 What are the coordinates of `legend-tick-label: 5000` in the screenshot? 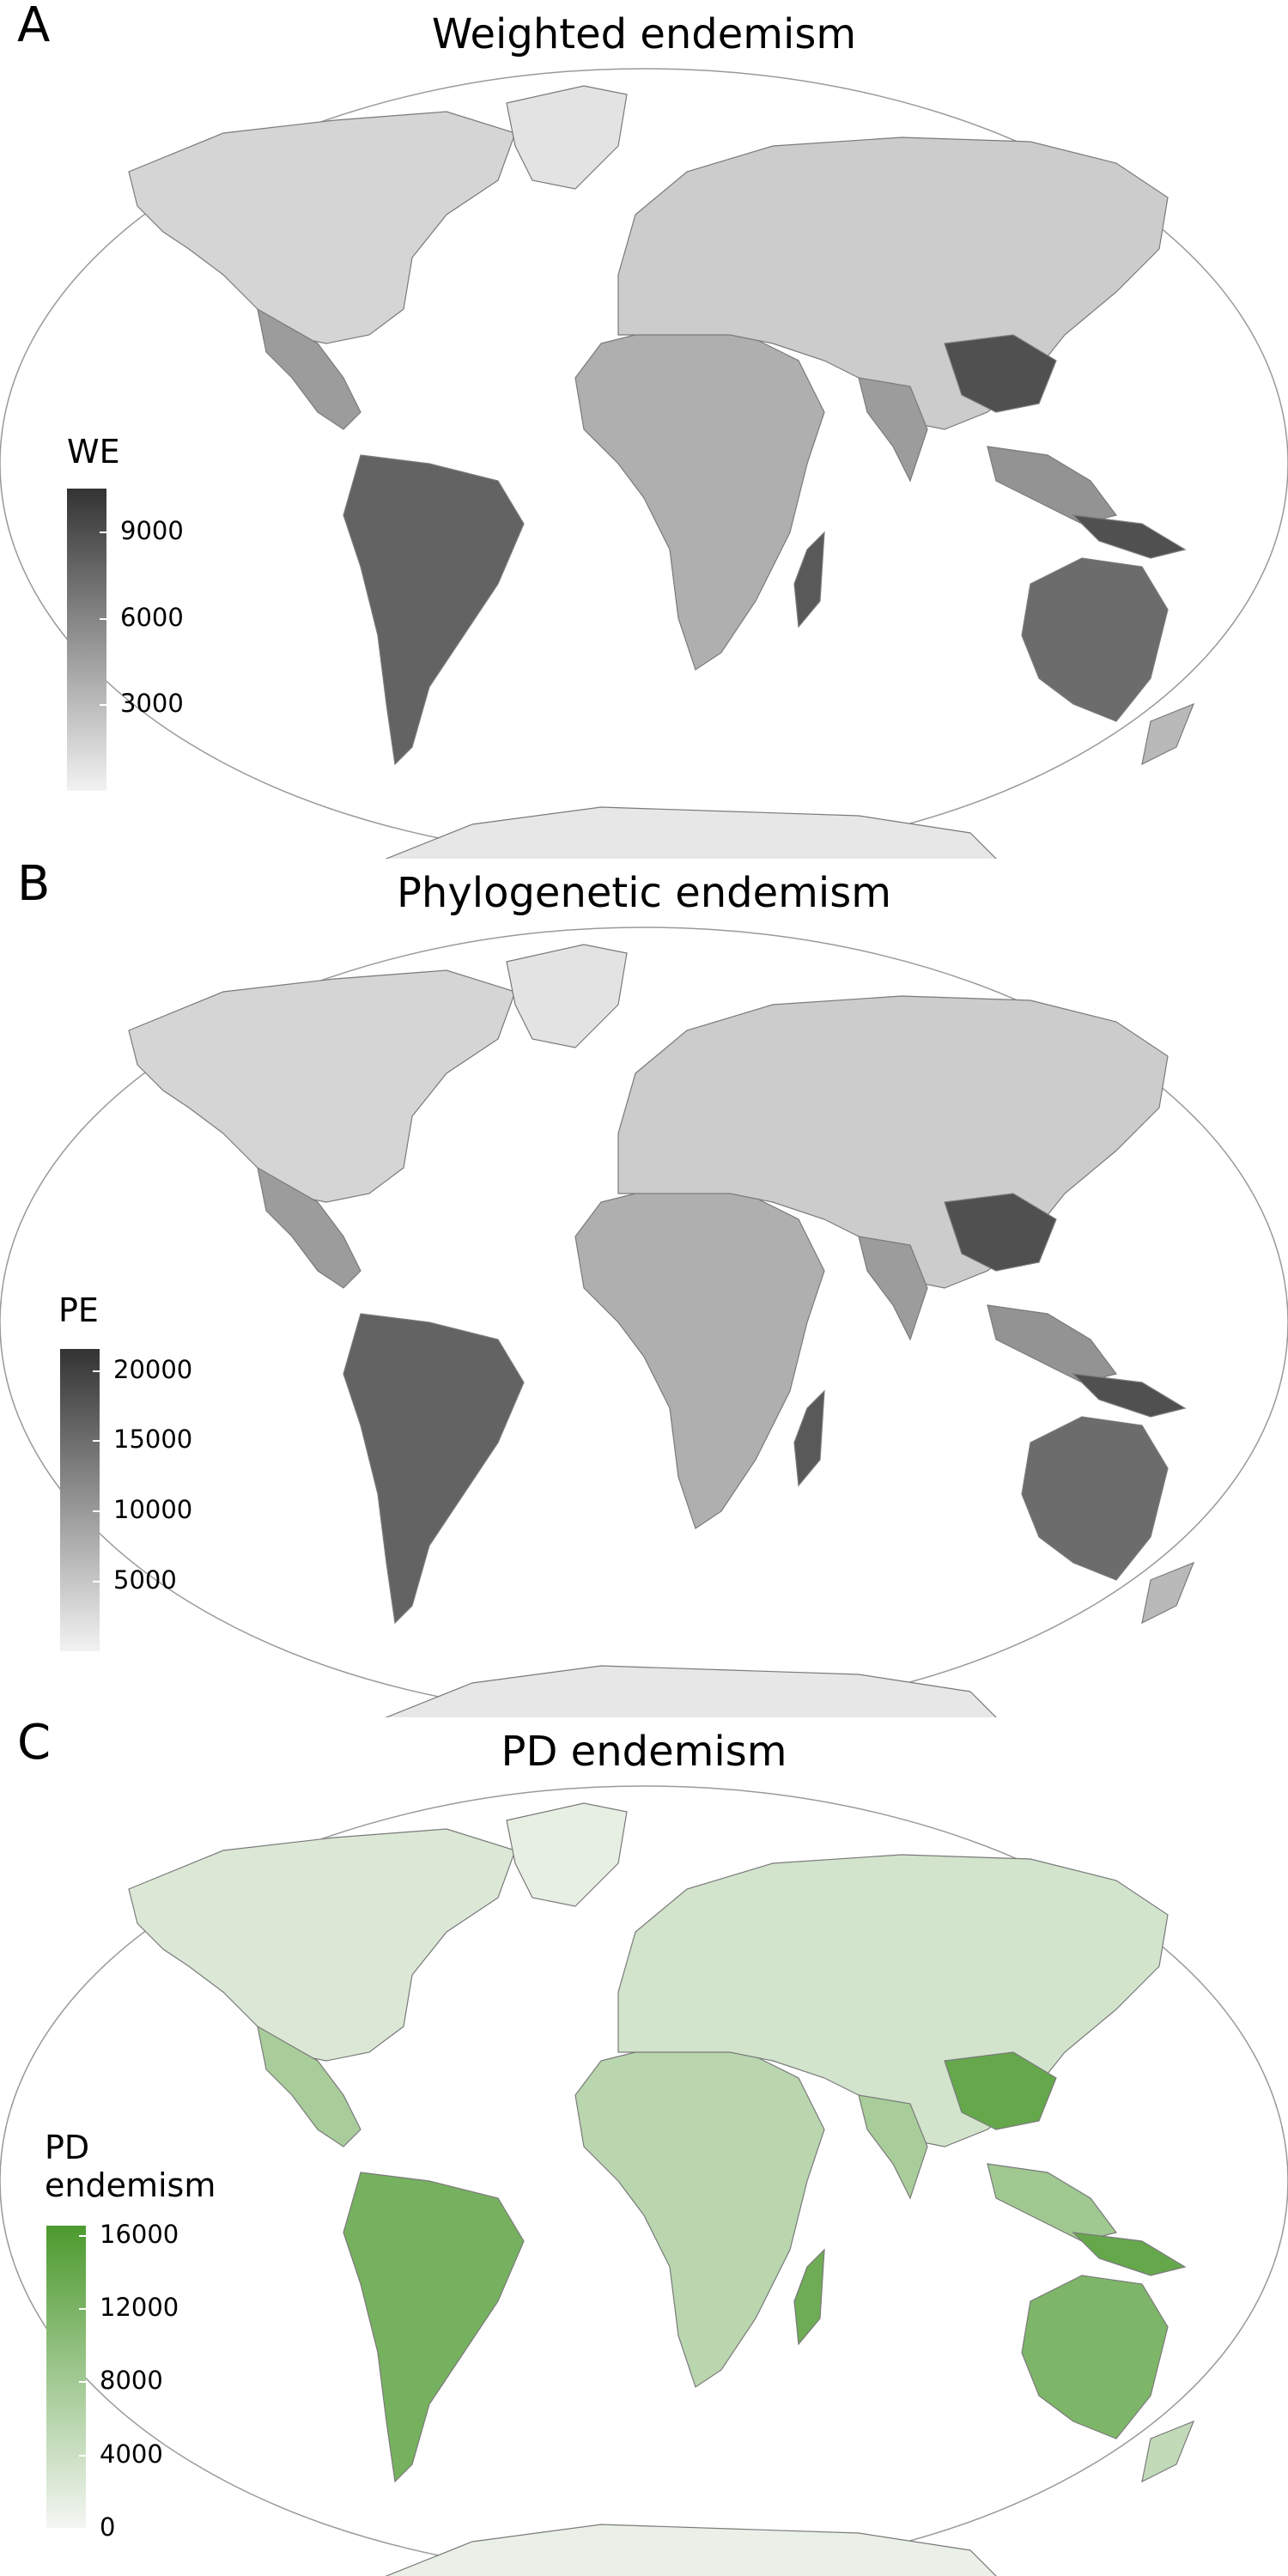 It's located at (145, 1580).